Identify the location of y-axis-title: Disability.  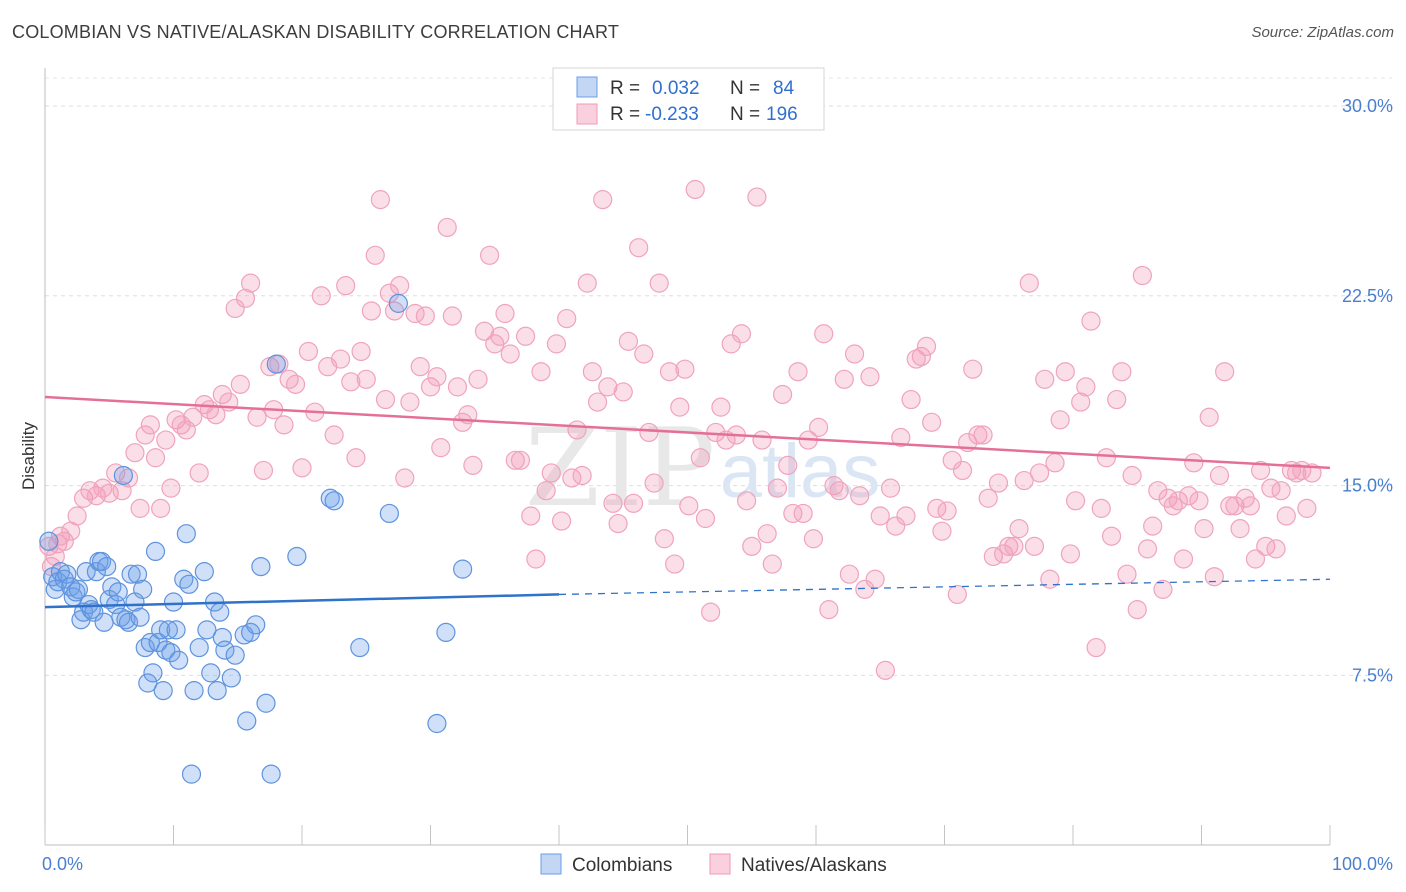
(28, 455).